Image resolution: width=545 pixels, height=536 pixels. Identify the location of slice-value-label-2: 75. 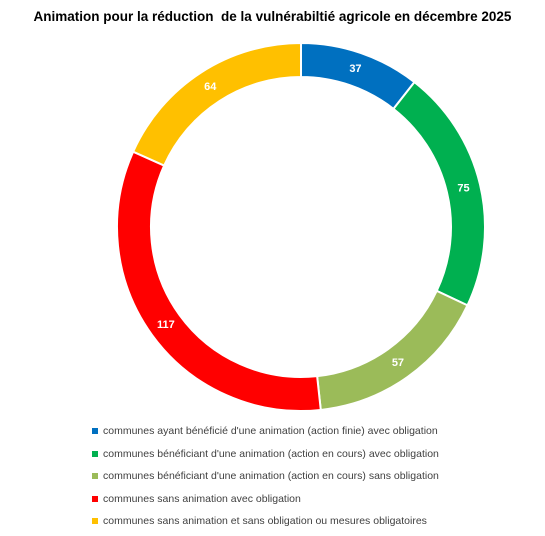
(463, 188).